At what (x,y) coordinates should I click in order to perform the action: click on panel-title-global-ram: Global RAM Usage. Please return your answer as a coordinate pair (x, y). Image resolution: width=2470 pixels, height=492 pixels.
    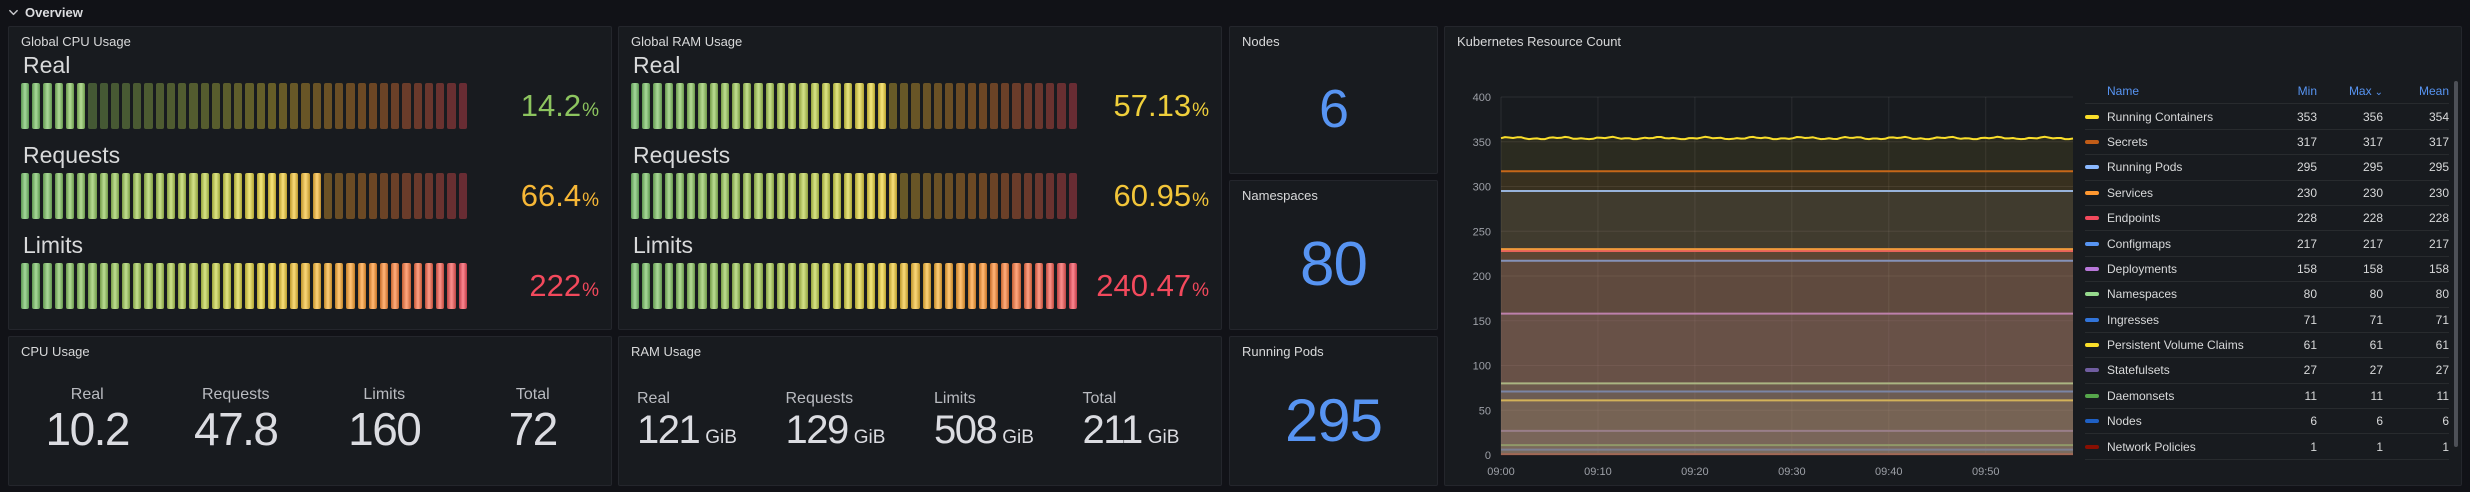
    Looking at the image, I should click on (687, 41).